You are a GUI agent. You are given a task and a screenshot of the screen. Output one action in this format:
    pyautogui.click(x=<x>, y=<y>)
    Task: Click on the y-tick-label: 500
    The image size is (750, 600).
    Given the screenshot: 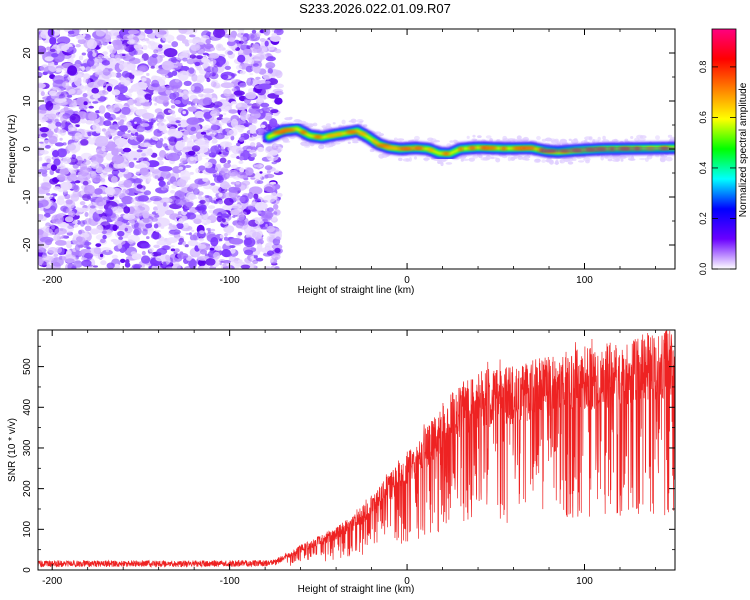 What is the action you would take?
    pyautogui.click(x=27, y=366)
    